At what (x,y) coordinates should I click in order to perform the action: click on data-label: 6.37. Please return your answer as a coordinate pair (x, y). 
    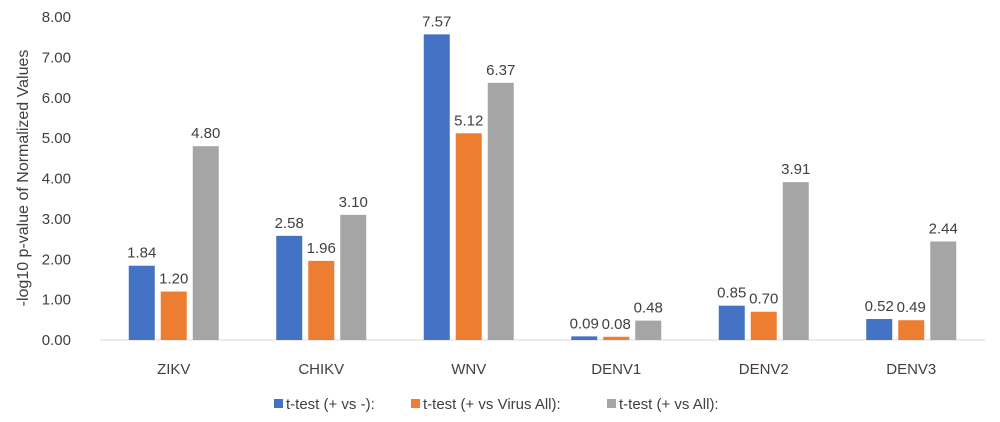
    Looking at the image, I should click on (500, 70).